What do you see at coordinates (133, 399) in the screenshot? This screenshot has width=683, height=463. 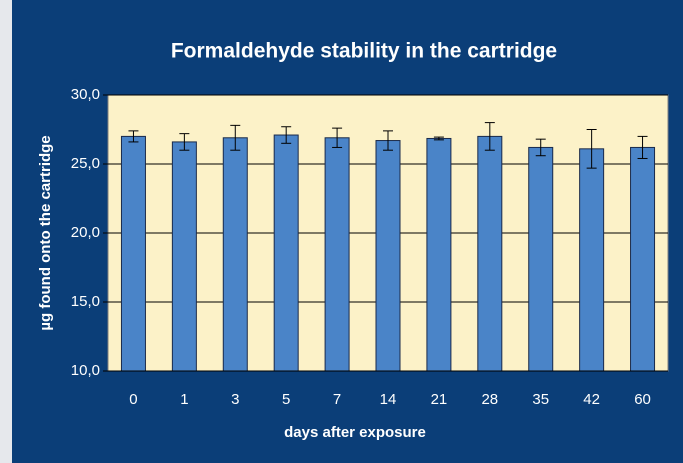 I see `x-tick-label: 0` at bounding box center [133, 399].